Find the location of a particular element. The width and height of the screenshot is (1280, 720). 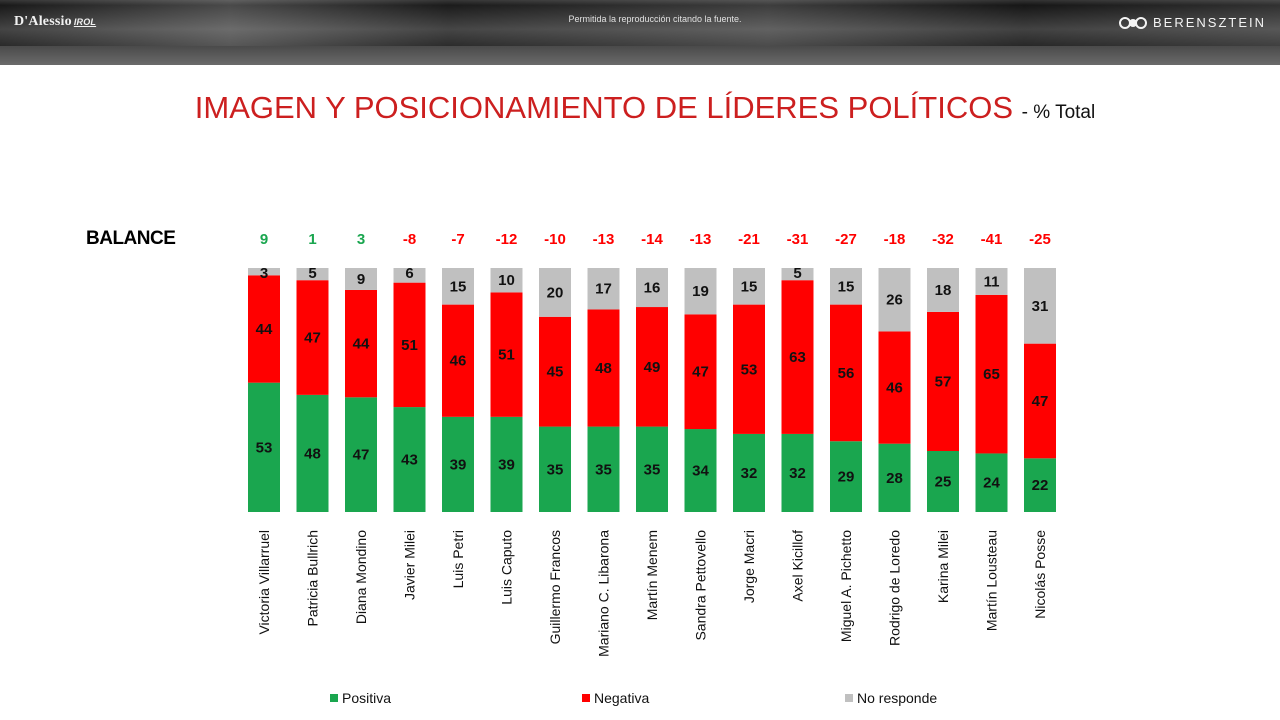

data-label-positive: 24 is located at coordinates (991, 483).